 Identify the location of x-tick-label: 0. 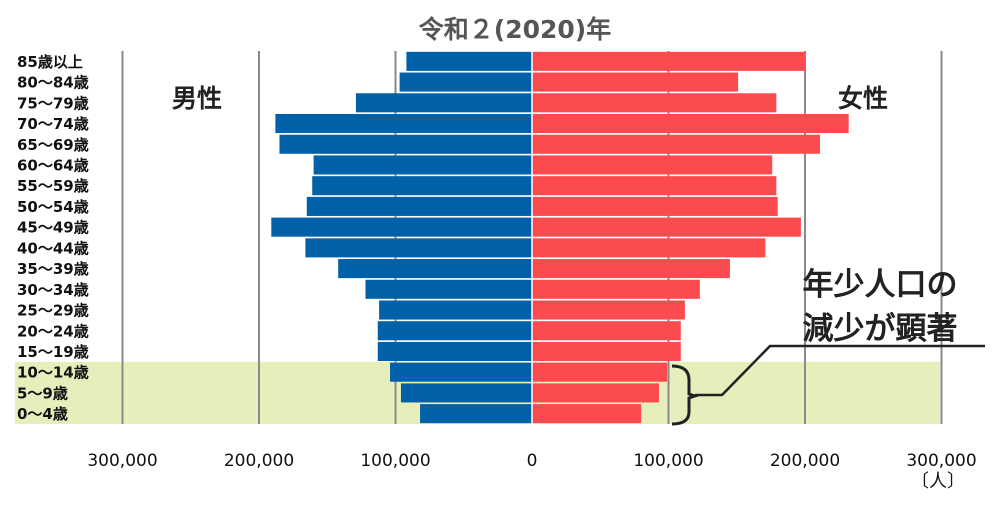
(532, 461).